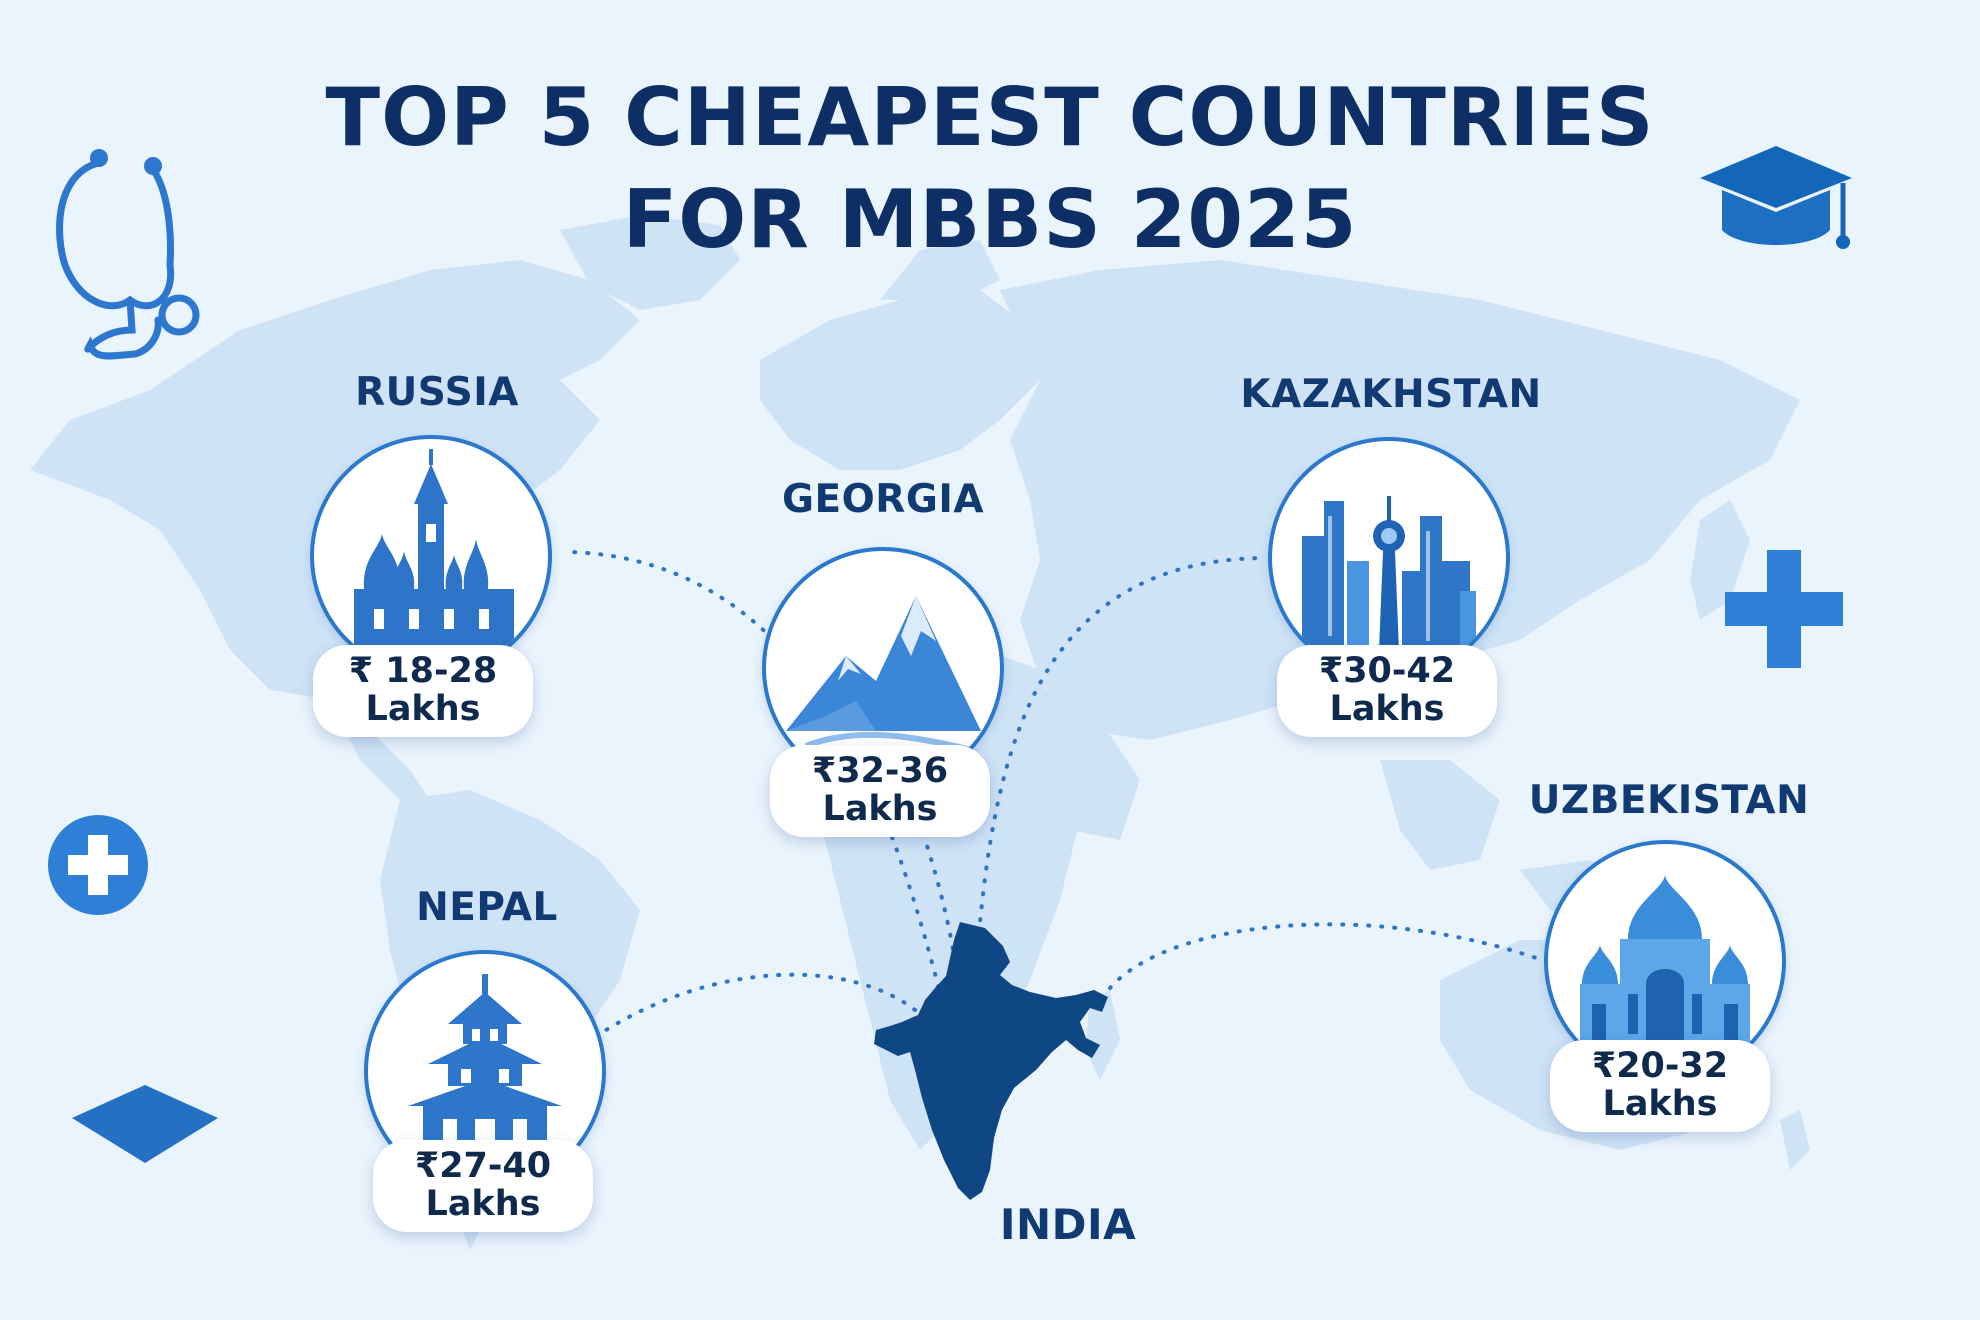 The height and width of the screenshot is (1320, 1980). Describe the element at coordinates (990, 117) in the screenshot. I see `page-title-line-1: TOP 5 CHEAPEST COUNTRIES` at that location.